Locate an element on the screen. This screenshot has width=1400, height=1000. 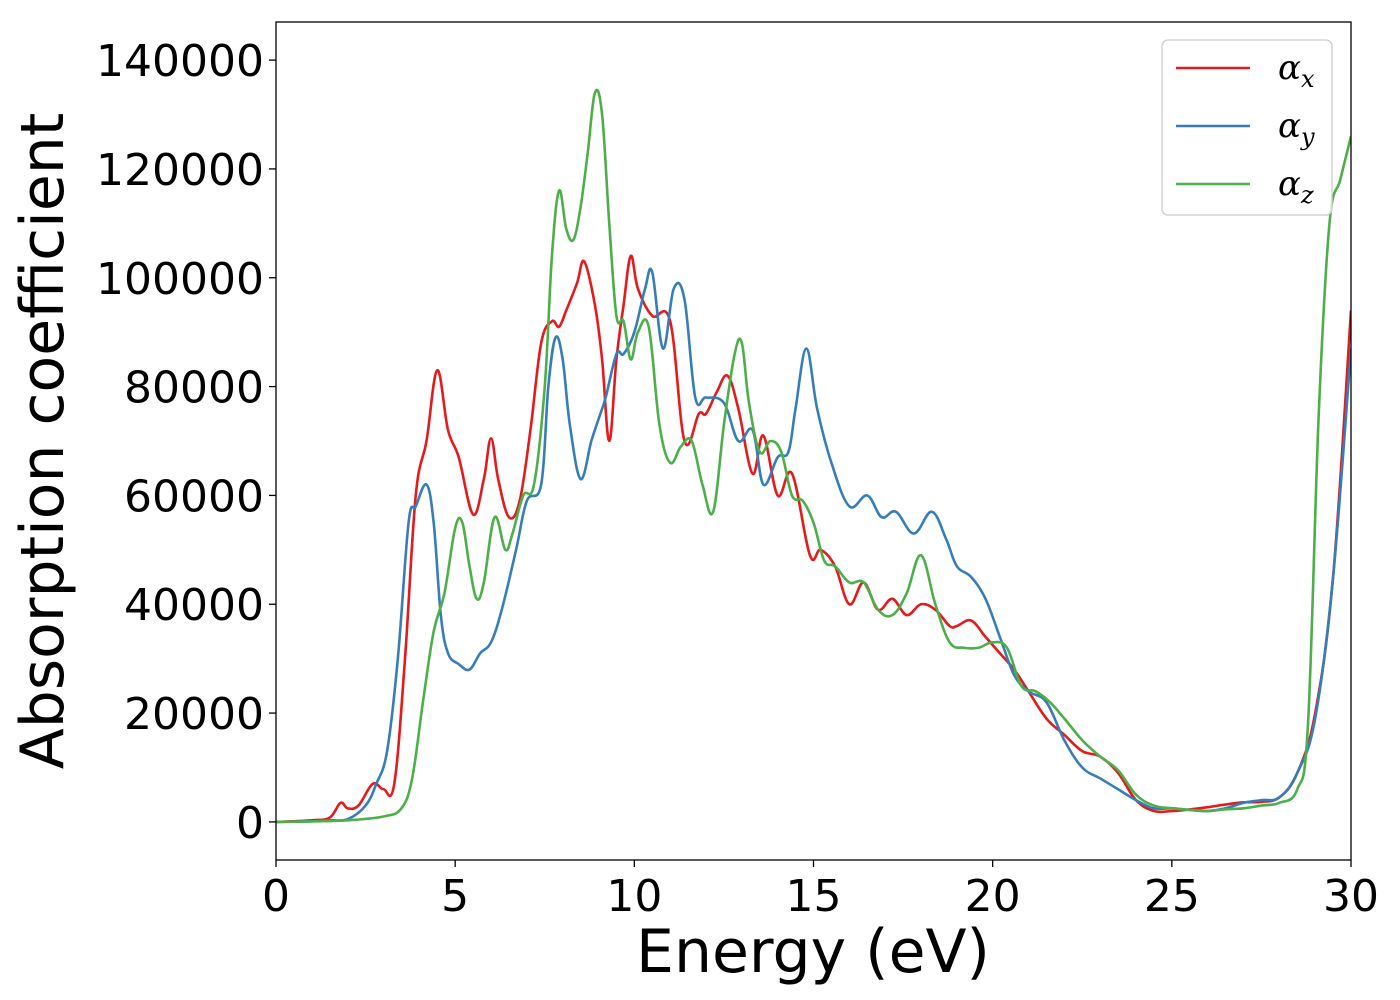
y-tick-label: 80000 is located at coordinates (194, 388).